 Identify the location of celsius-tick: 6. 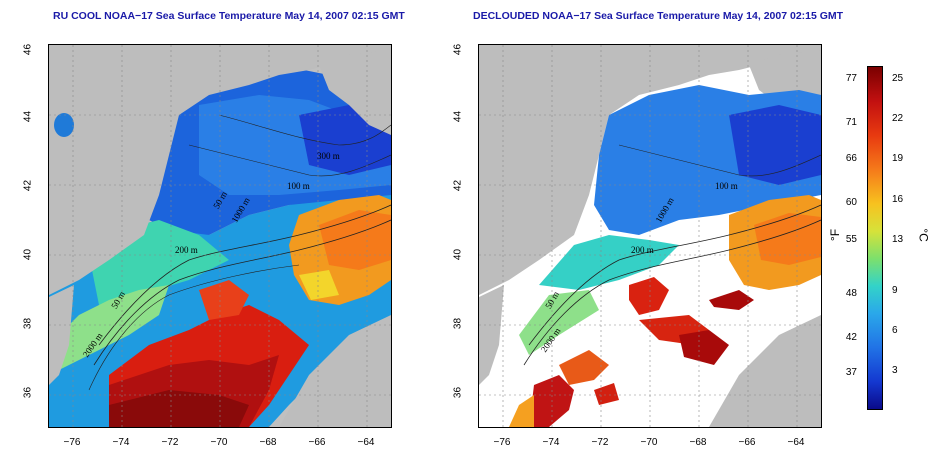
(895, 330).